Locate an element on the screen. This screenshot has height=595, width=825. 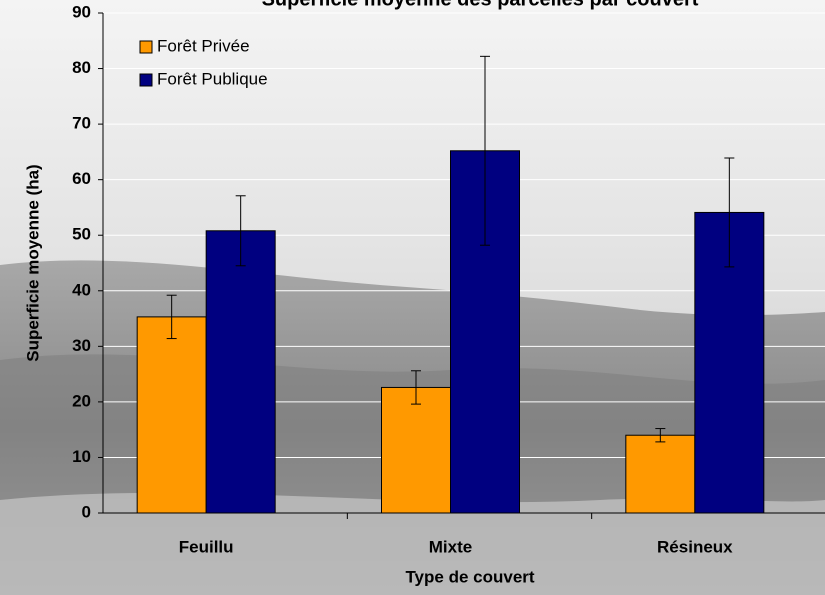
x-tick-label: Résineux is located at coordinates (695, 546).